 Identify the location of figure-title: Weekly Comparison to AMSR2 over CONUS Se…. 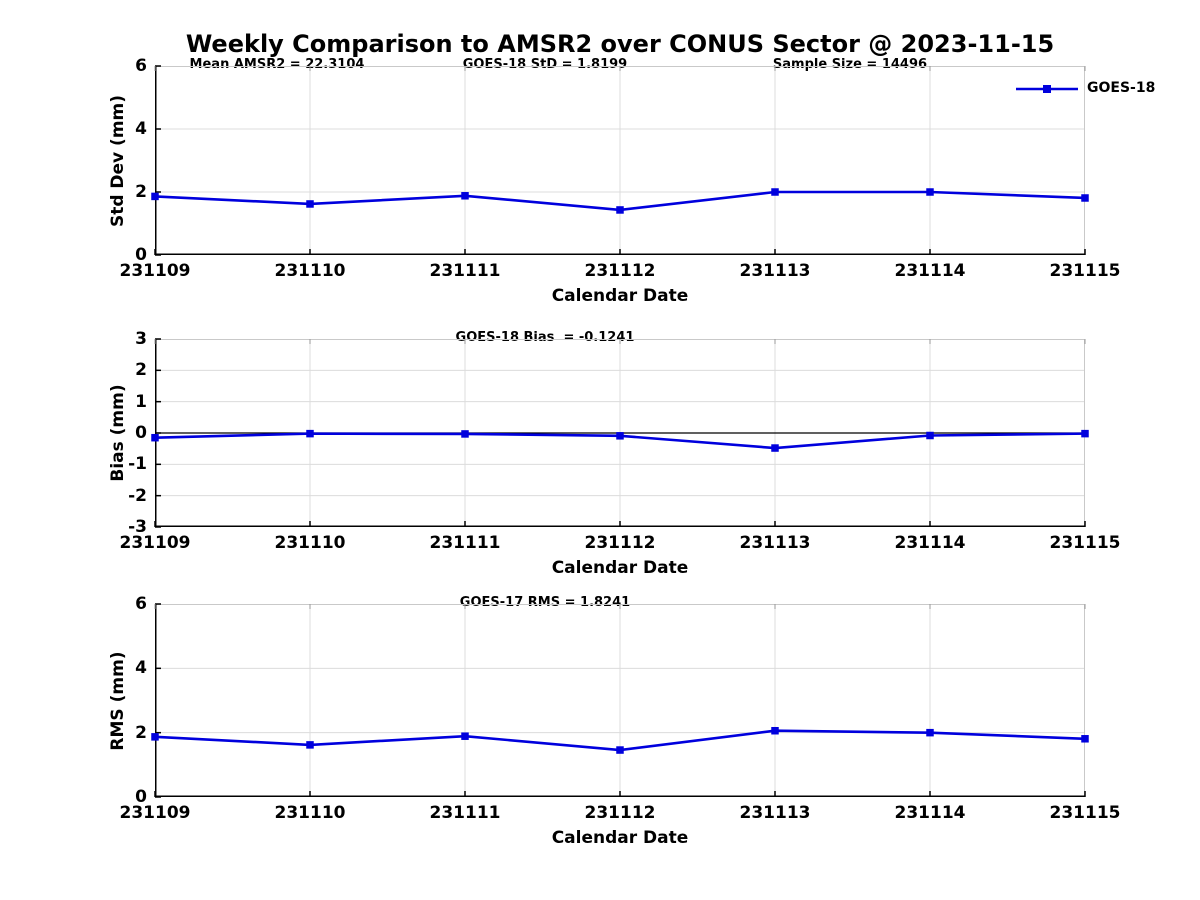
(620, 44).